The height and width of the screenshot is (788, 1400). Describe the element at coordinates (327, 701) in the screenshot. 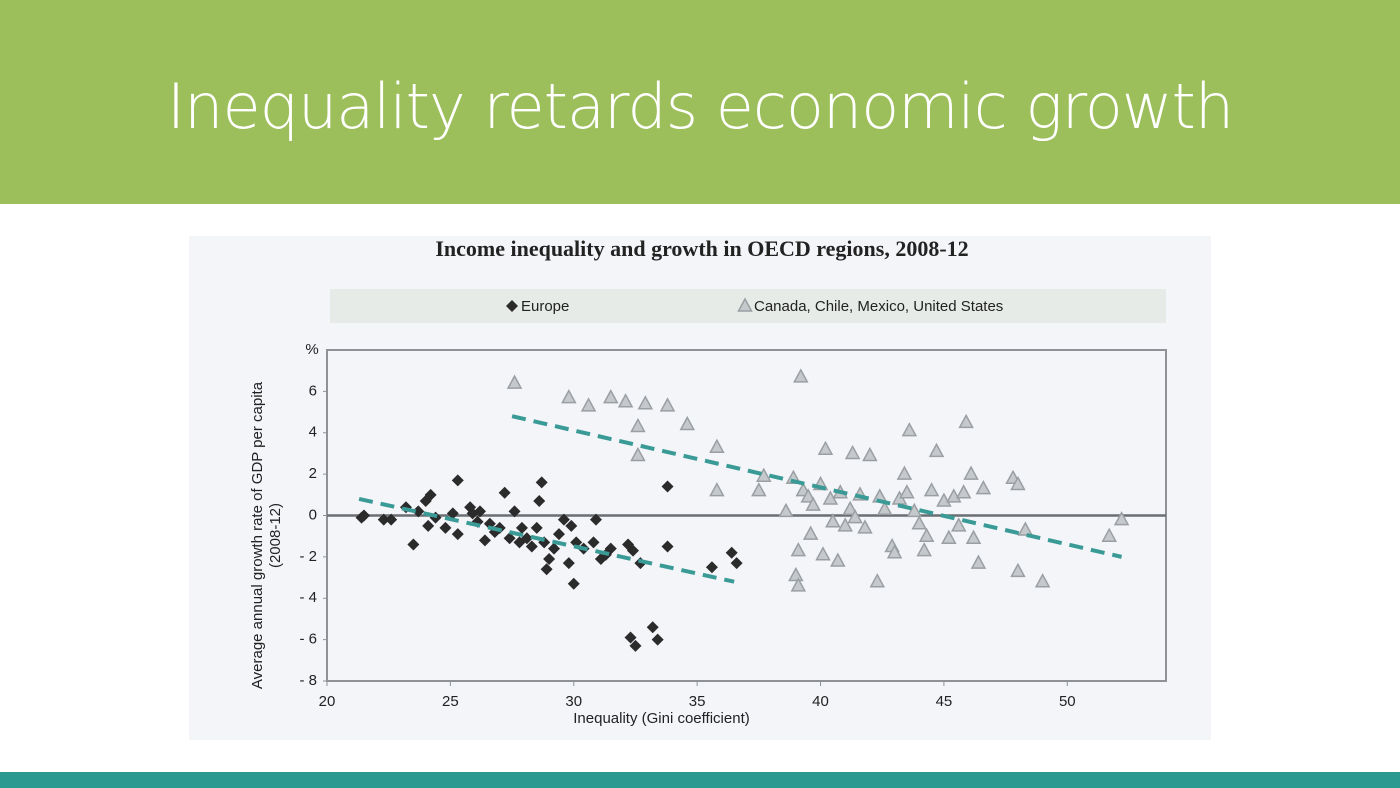

I see `x-tick-label: 20` at that location.